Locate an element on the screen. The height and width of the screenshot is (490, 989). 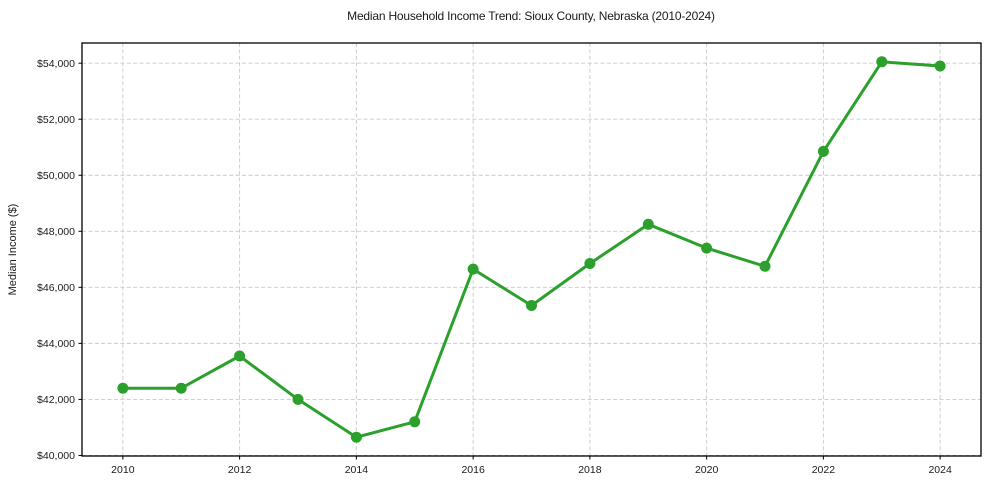
y-tick-label: $46,000 is located at coordinates (56, 288).